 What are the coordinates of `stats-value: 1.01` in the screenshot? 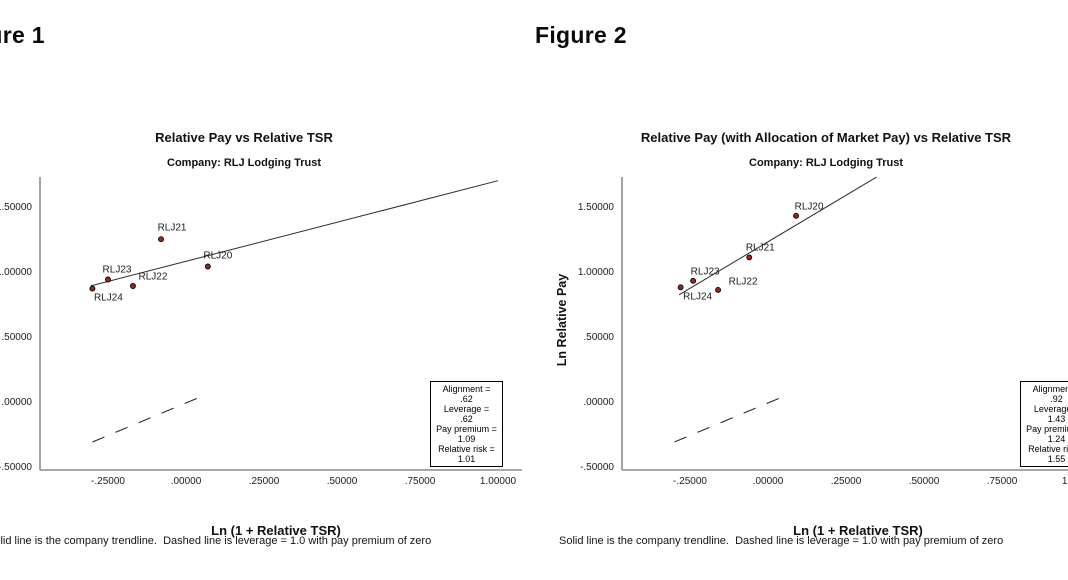 It's located at (466, 459).